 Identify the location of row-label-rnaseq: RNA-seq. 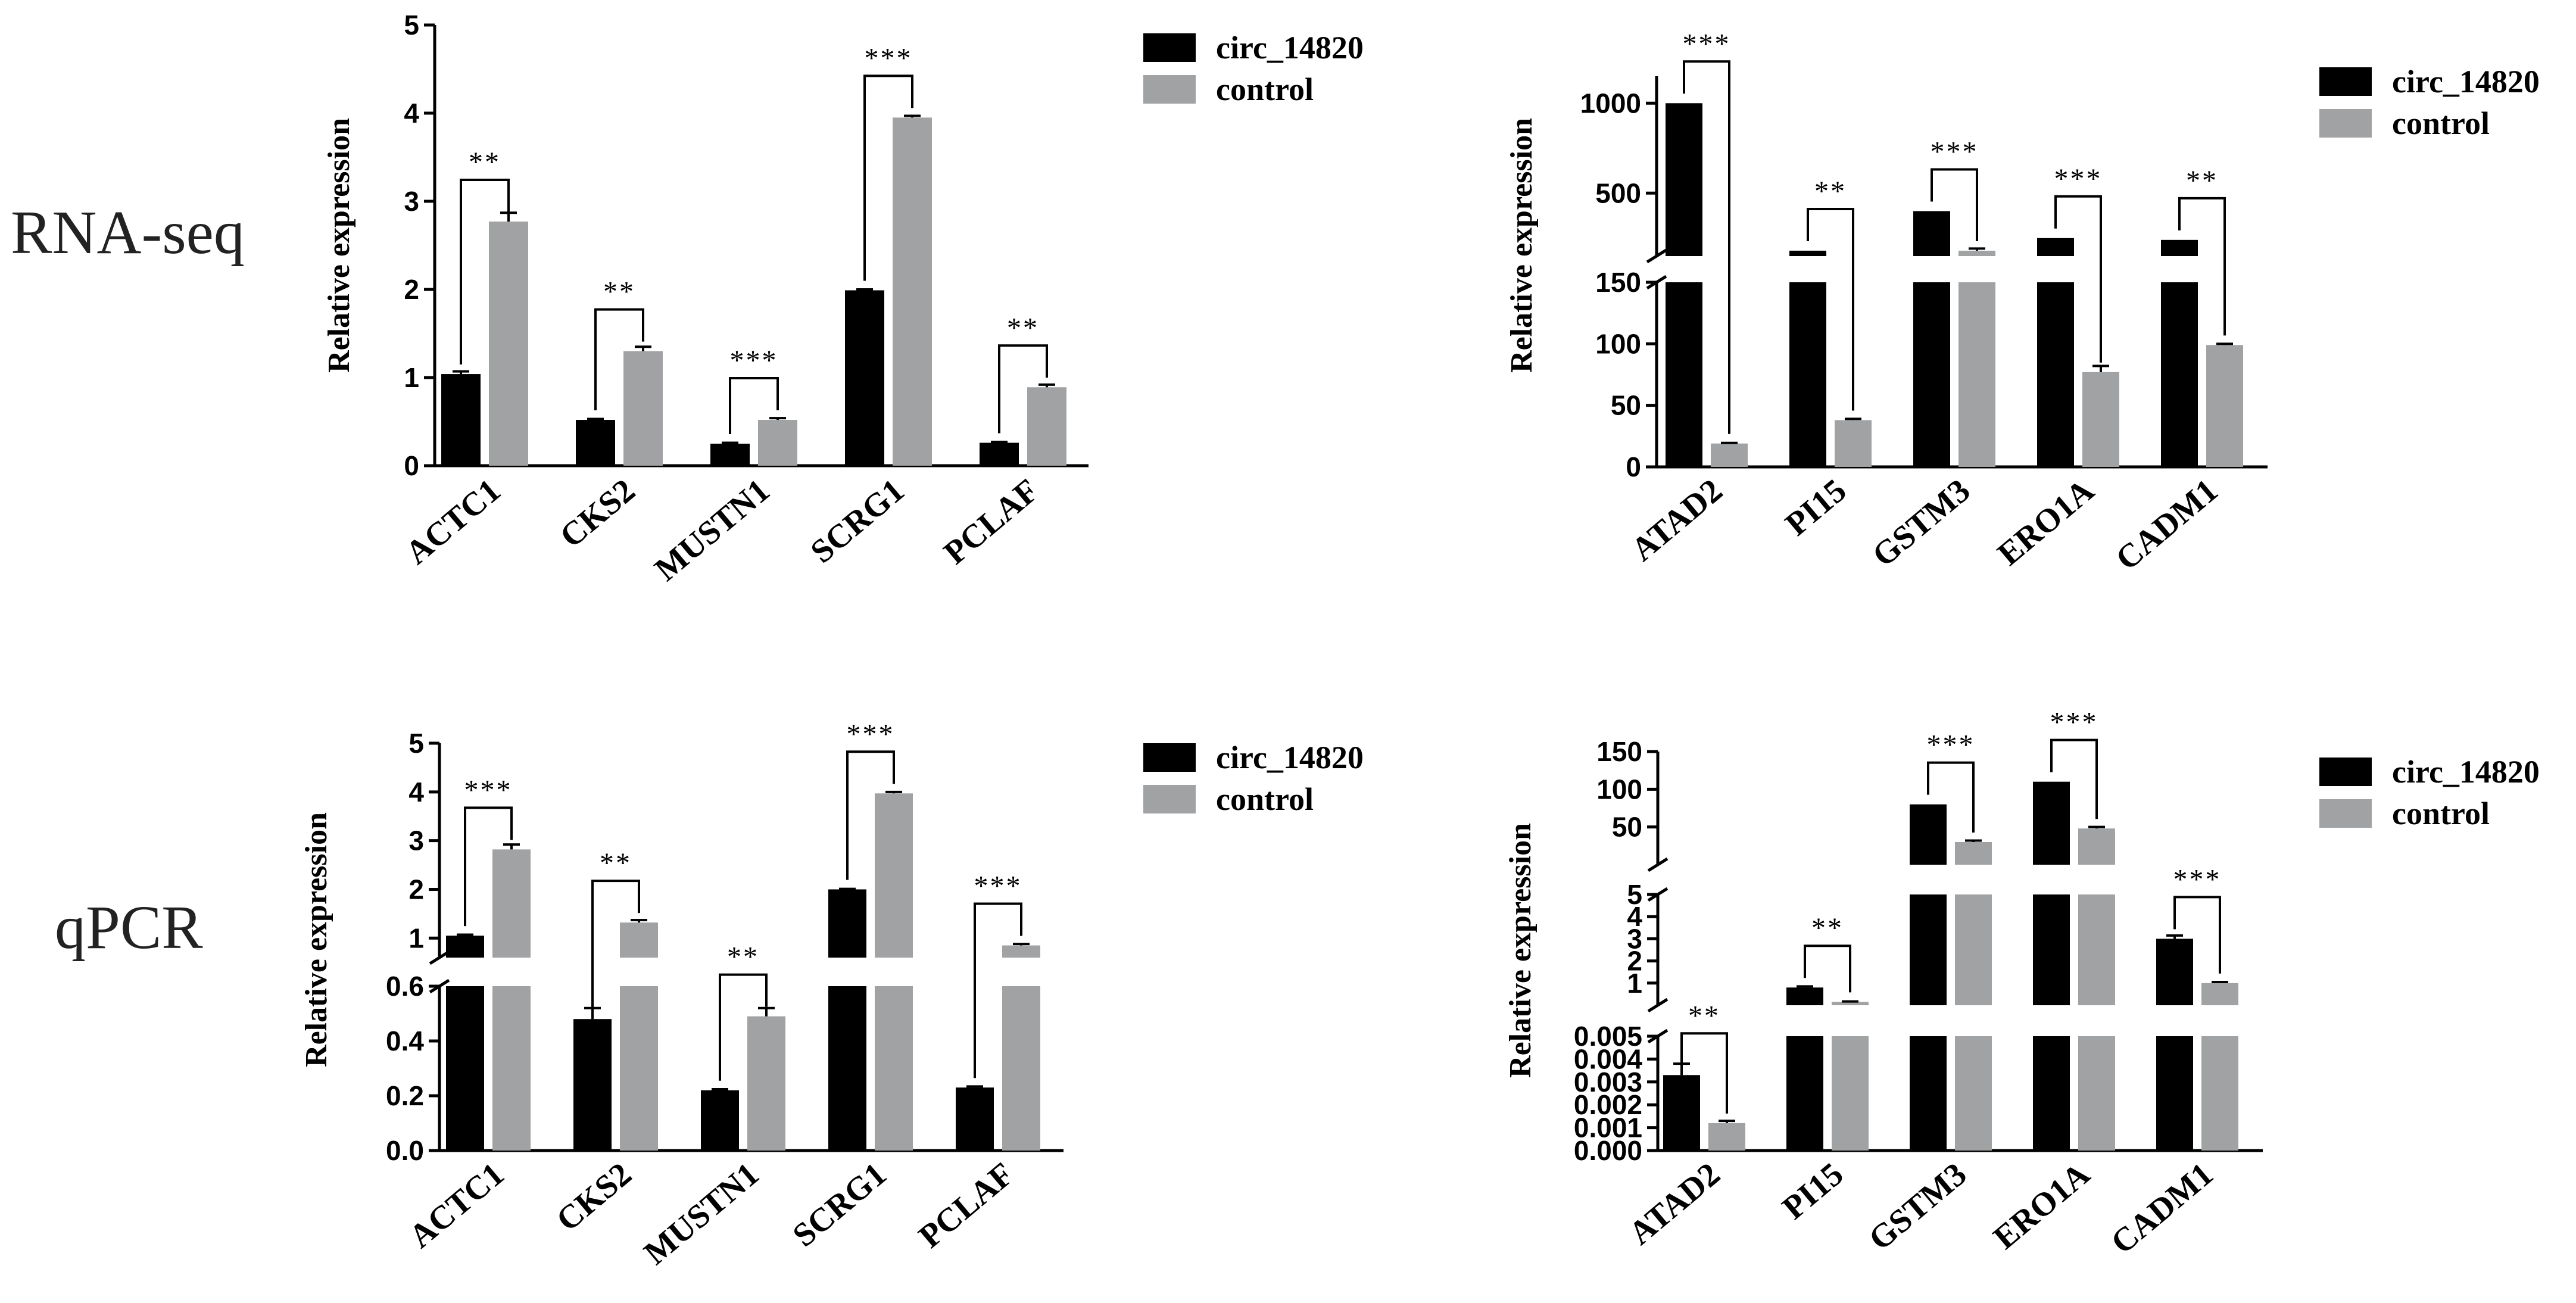
(128, 232).